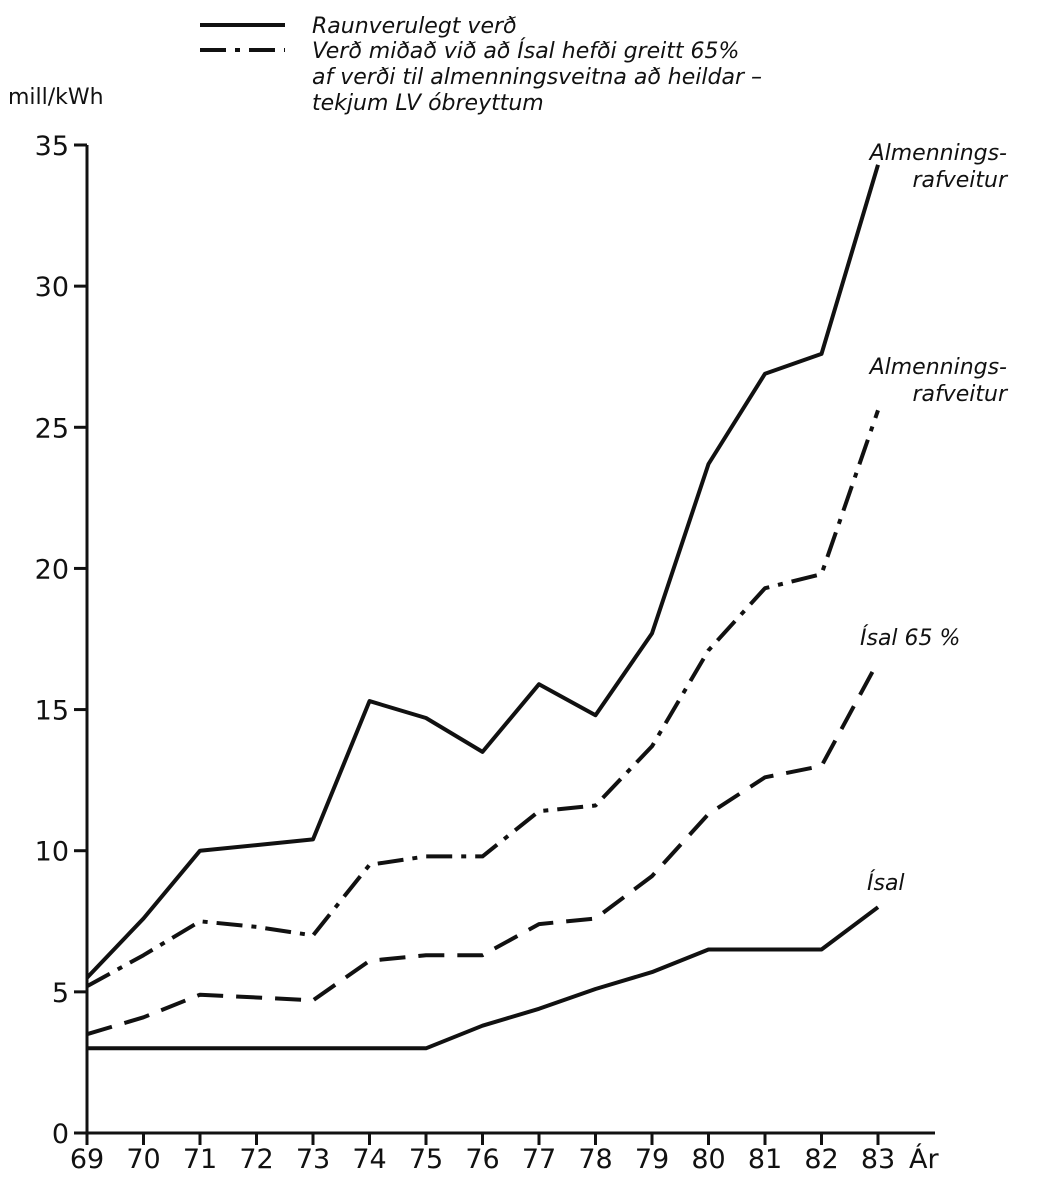  Describe the element at coordinates (525, 51) in the screenshot. I see `legend-dashdot-label-line-1: Verð miðað við að Ísal hefði greitt 65%` at that location.